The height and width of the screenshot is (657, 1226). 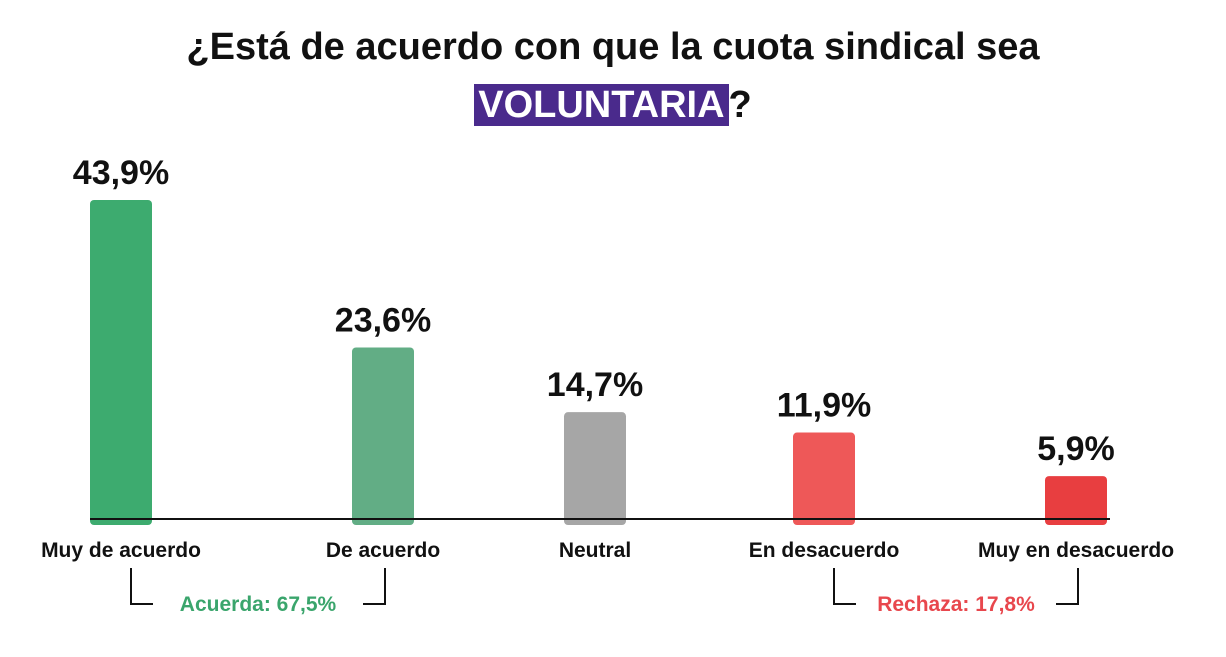 I want to click on category-label-2: Neutral, so click(x=595, y=550).